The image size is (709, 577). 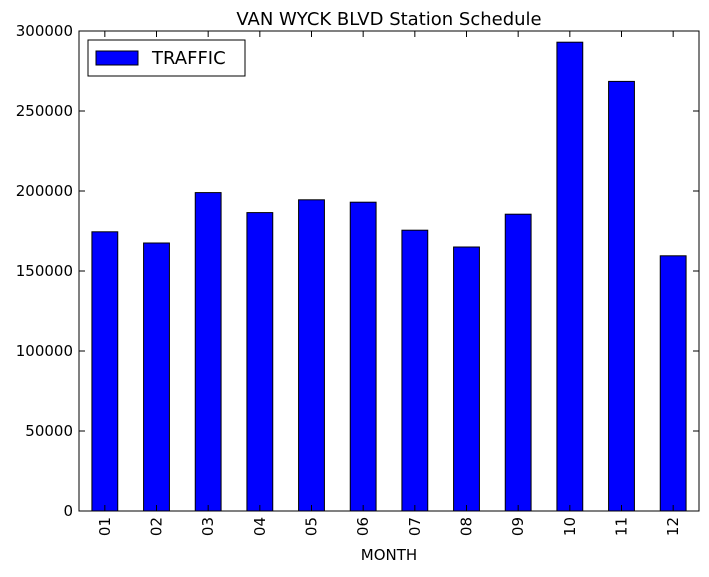 What do you see at coordinates (622, 526) in the screenshot?
I see `x-tick-label-11: 11` at bounding box center [622, 526].